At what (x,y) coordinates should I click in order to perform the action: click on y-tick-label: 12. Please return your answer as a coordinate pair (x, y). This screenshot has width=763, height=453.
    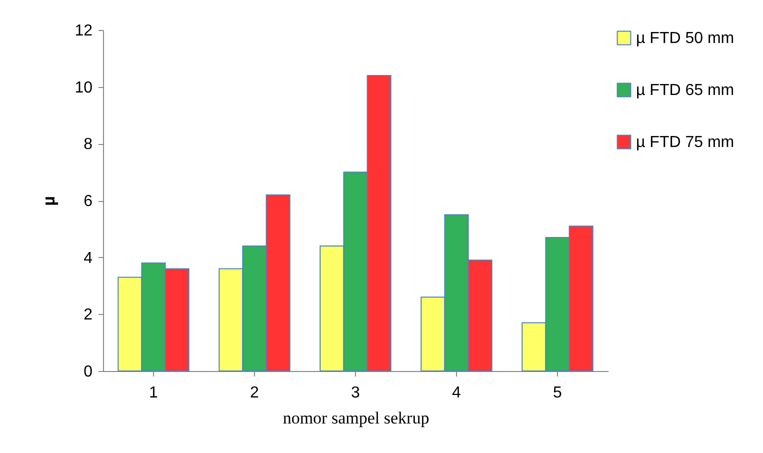
    Looking at the image, I should click on (83, 31).